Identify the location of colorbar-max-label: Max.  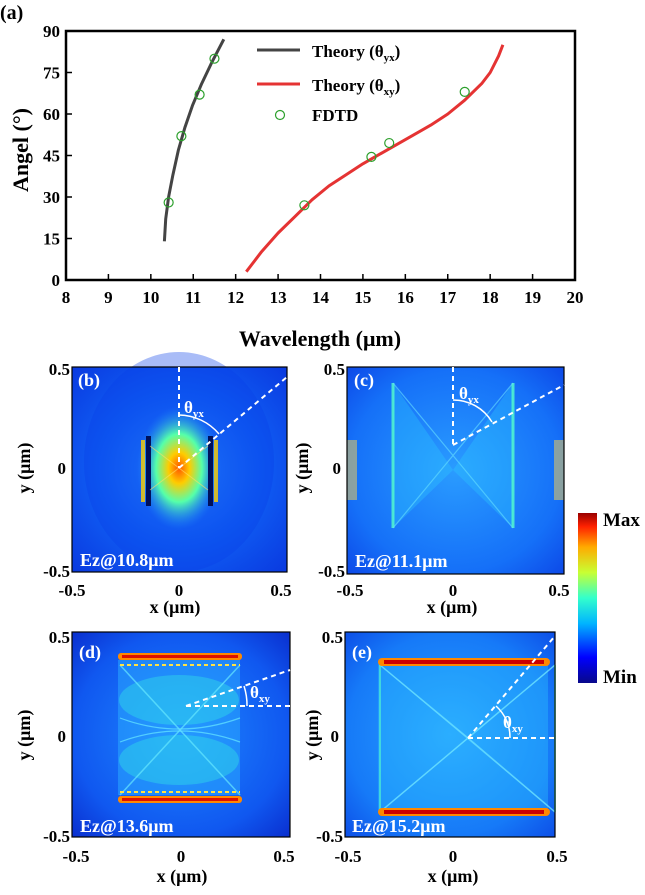
(621, 520).